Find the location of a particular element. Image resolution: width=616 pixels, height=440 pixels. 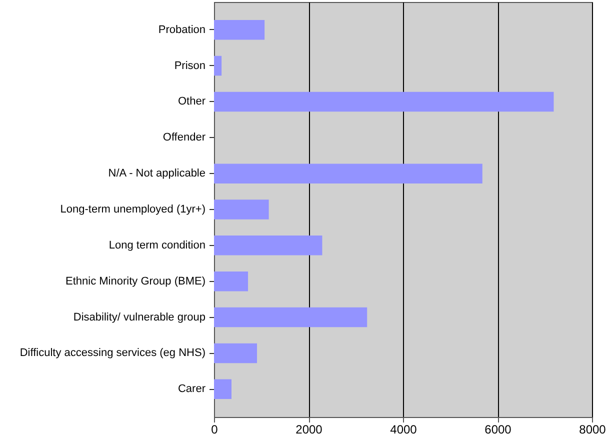

y-tick-label: Ethnic Minority Group (BME) is located at coordinates (136, 281).